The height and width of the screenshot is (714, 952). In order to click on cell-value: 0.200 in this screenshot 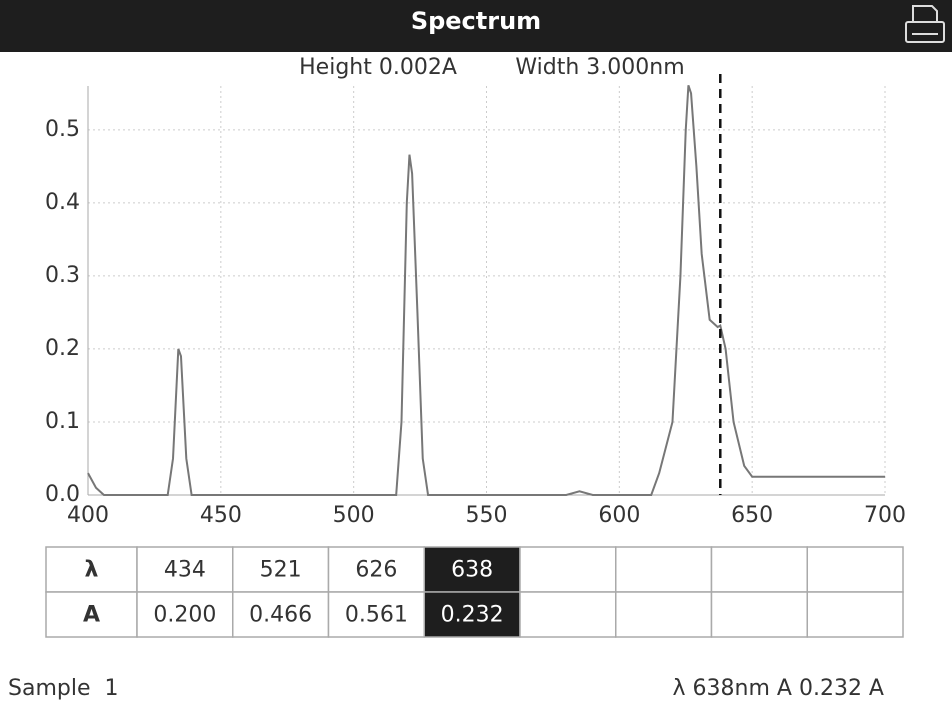, I will do `click(184, 615)`.